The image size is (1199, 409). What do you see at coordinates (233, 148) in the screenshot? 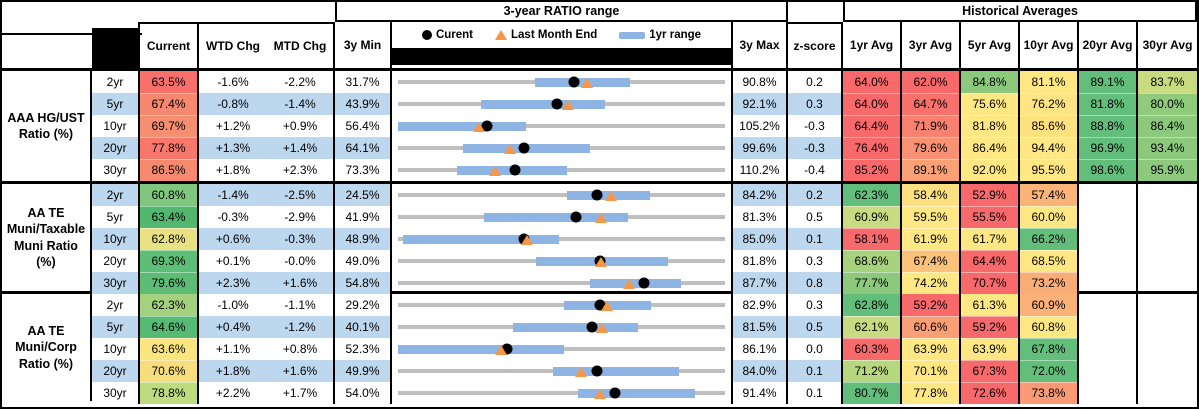
I see `wtd-change-value: +1.3%` at bounding box center [233, 148].